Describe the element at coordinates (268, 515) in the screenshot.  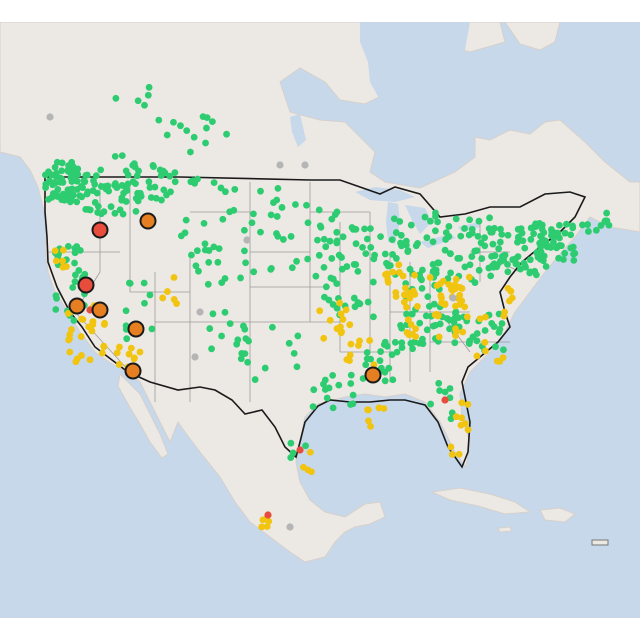
I see `aqi-unhealthy-small-marker` at that location.